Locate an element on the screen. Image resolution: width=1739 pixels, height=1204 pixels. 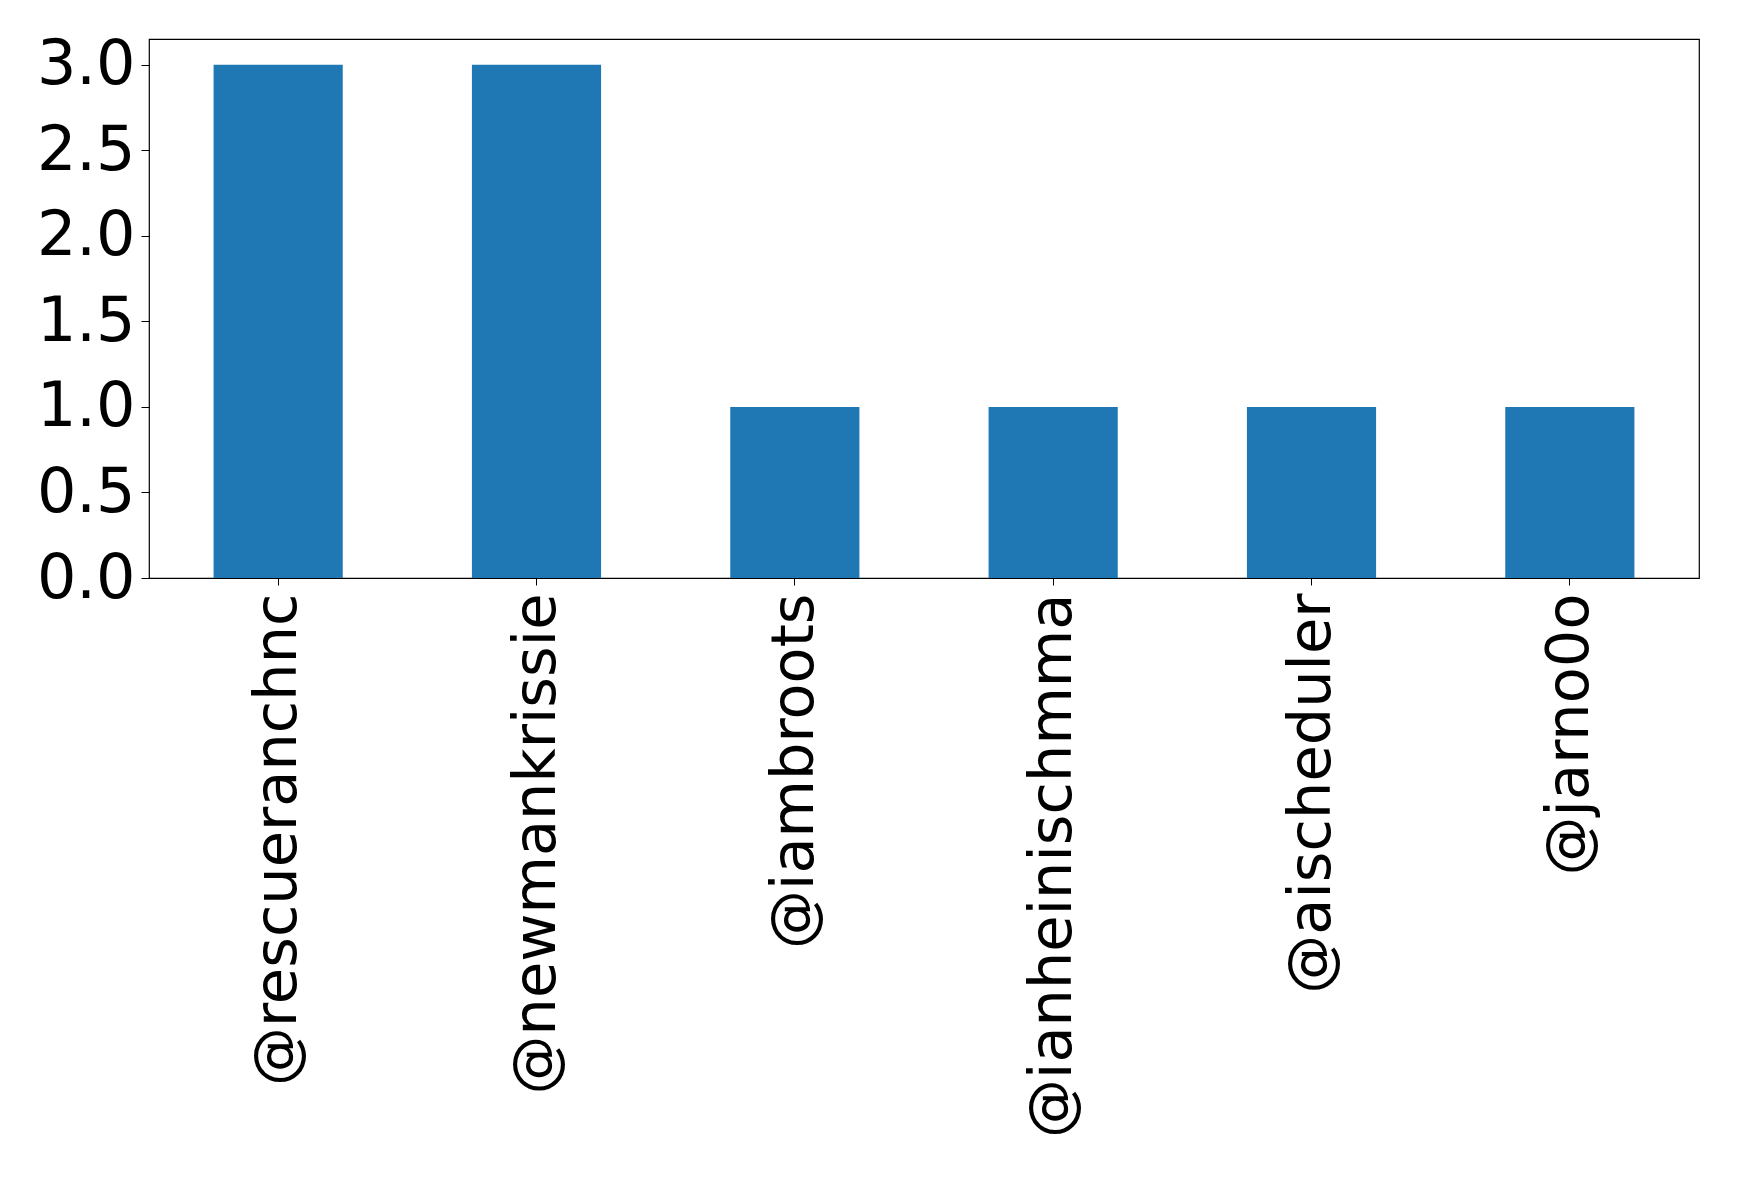
x-tick-label: @aischeduler is located at coordinates (1309, 793).